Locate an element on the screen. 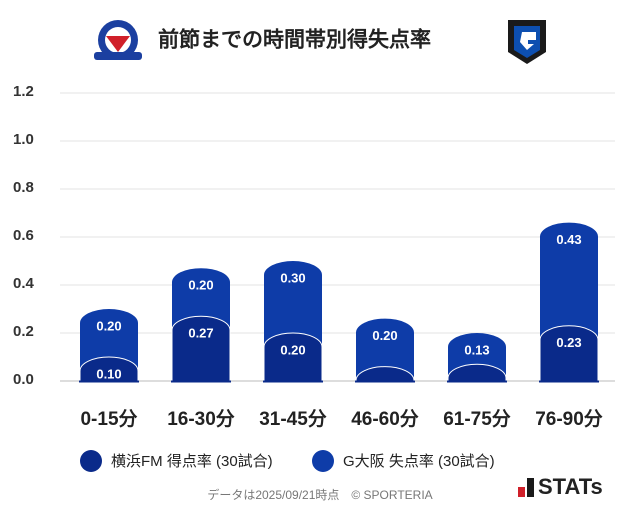 Image resolution: width=641 pixels, height=508 pixels. x-tick-label: 0-15分 is located at coordinates (108, 419).